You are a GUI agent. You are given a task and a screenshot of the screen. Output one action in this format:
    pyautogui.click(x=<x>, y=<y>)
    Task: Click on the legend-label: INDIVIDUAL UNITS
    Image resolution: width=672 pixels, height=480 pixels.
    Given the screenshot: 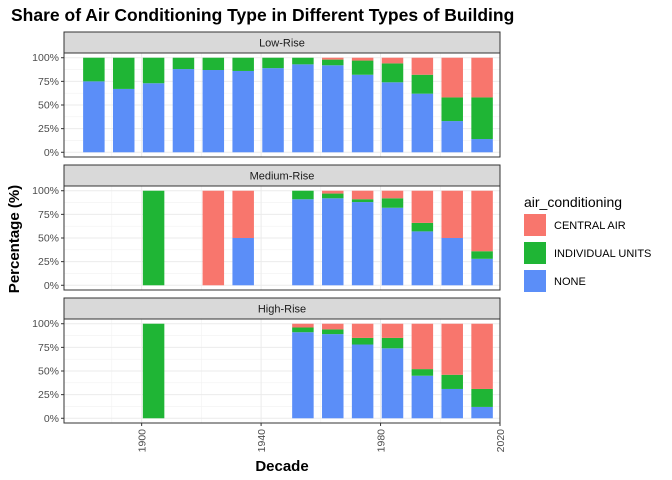 What is the action you would take?
    pyautogui.click(x=602, y=254)
    